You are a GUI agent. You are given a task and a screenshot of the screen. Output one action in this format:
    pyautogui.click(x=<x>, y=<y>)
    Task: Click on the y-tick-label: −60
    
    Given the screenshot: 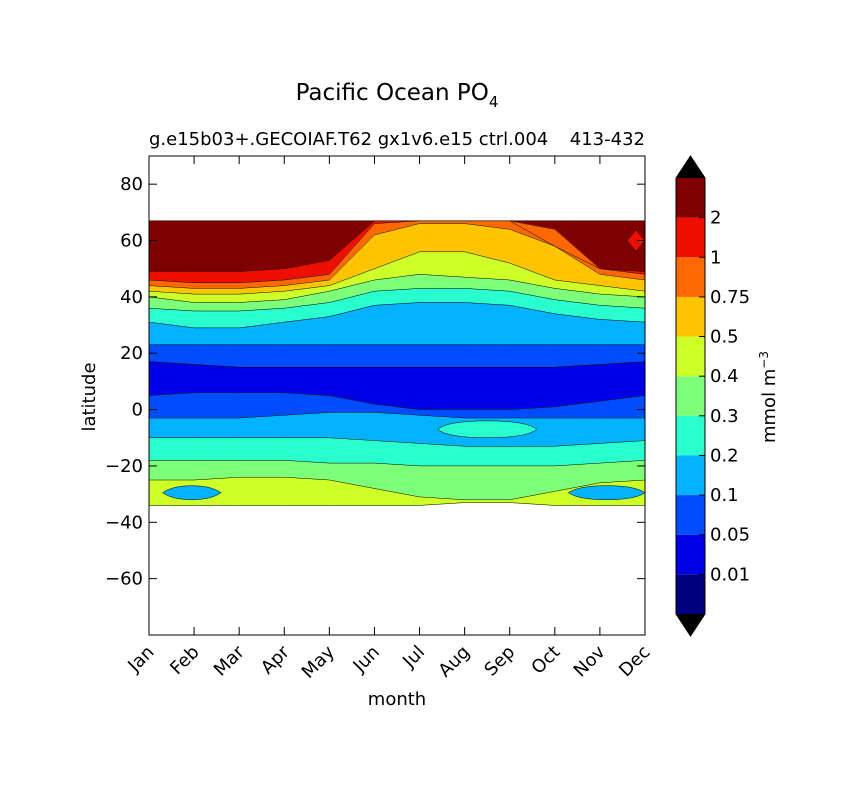 What is the action you would take?
    pyautogui.click(x=124, y=579)
    